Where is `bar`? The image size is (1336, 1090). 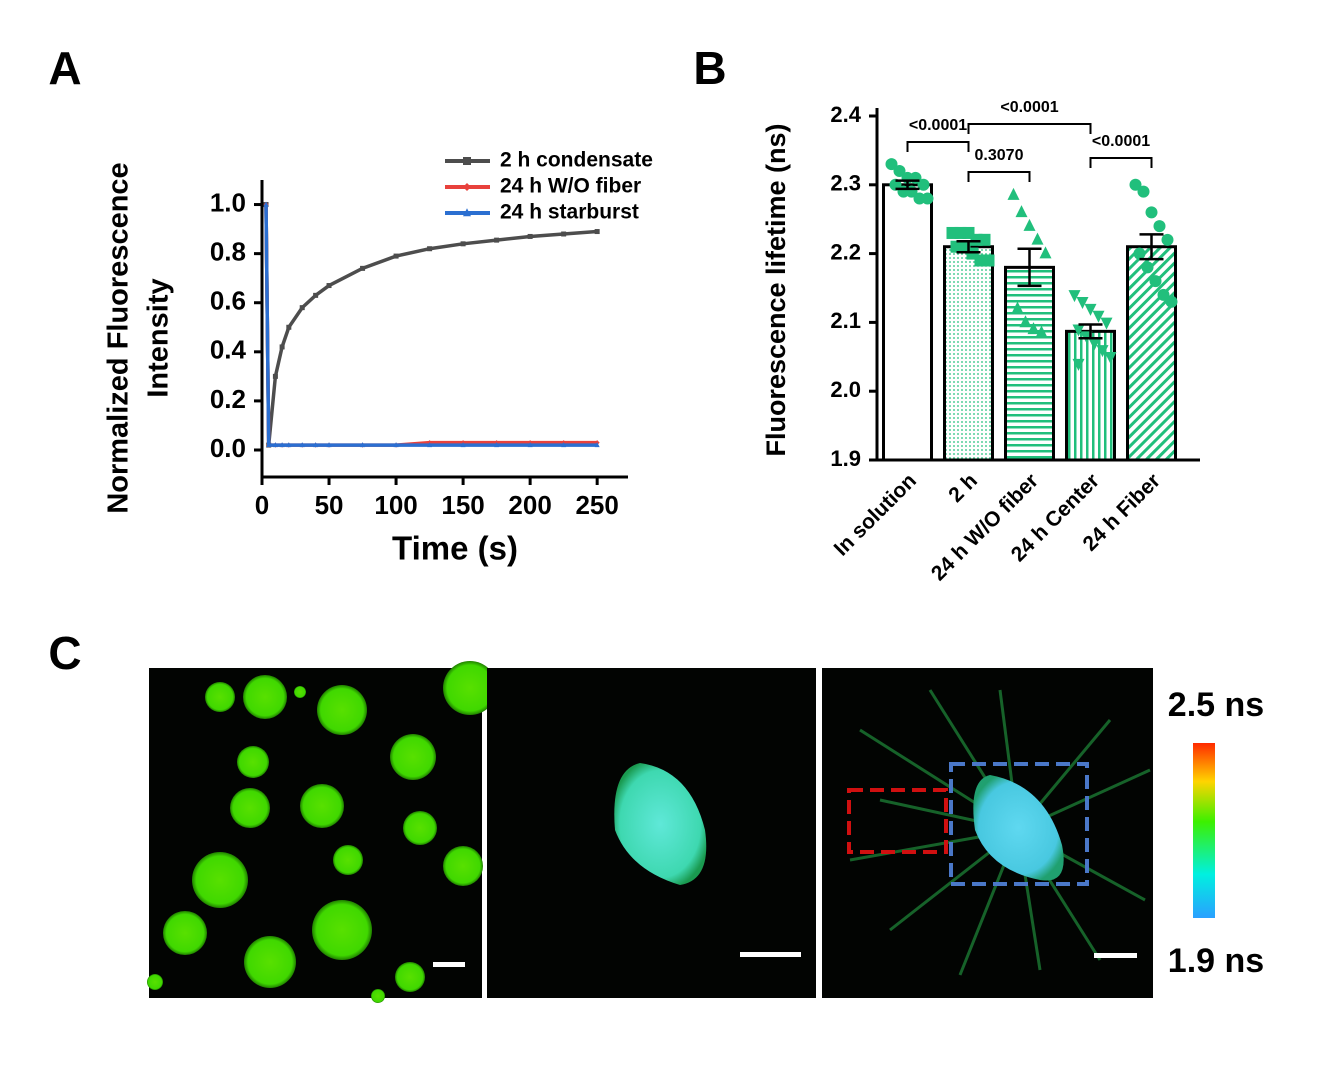
bar is located at coordinates (1029, 363).